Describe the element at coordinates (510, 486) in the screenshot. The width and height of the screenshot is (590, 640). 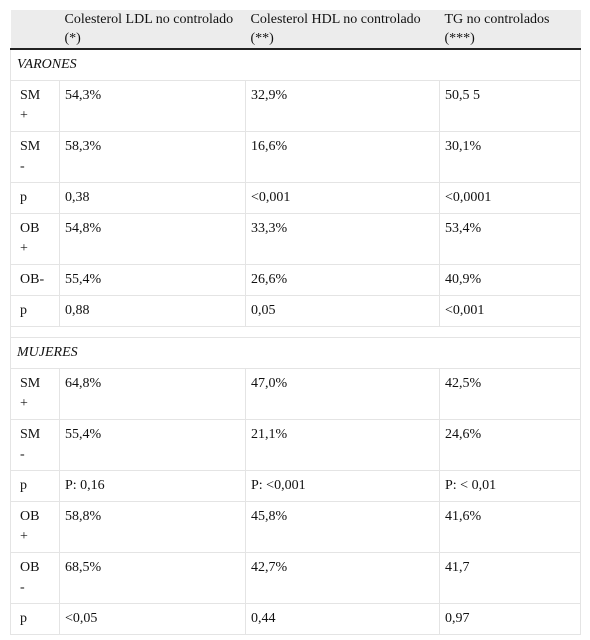
I see `data-cell: P: < 0,01` at that location.